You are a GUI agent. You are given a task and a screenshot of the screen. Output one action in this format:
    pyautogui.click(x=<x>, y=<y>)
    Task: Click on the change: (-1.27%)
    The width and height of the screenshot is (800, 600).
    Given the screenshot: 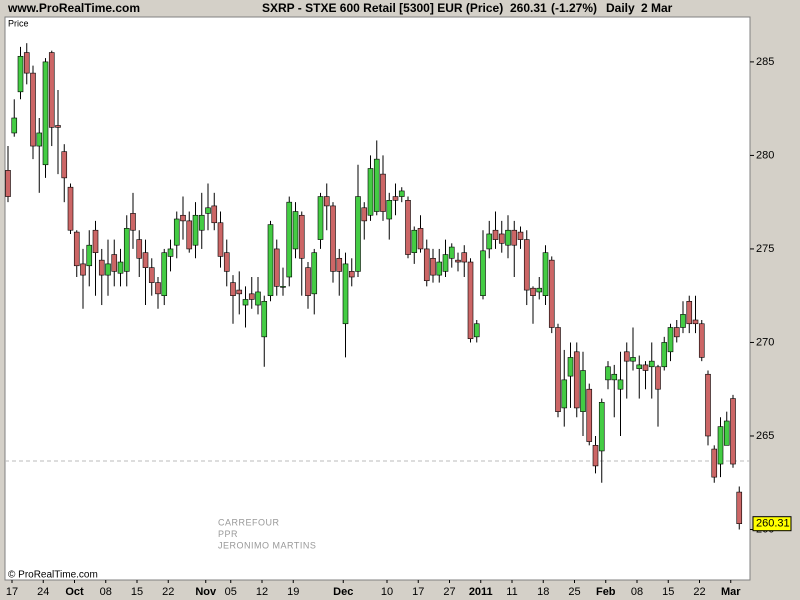 What is the action you would take?
    pyautogui.click(x=574, y=8)
    